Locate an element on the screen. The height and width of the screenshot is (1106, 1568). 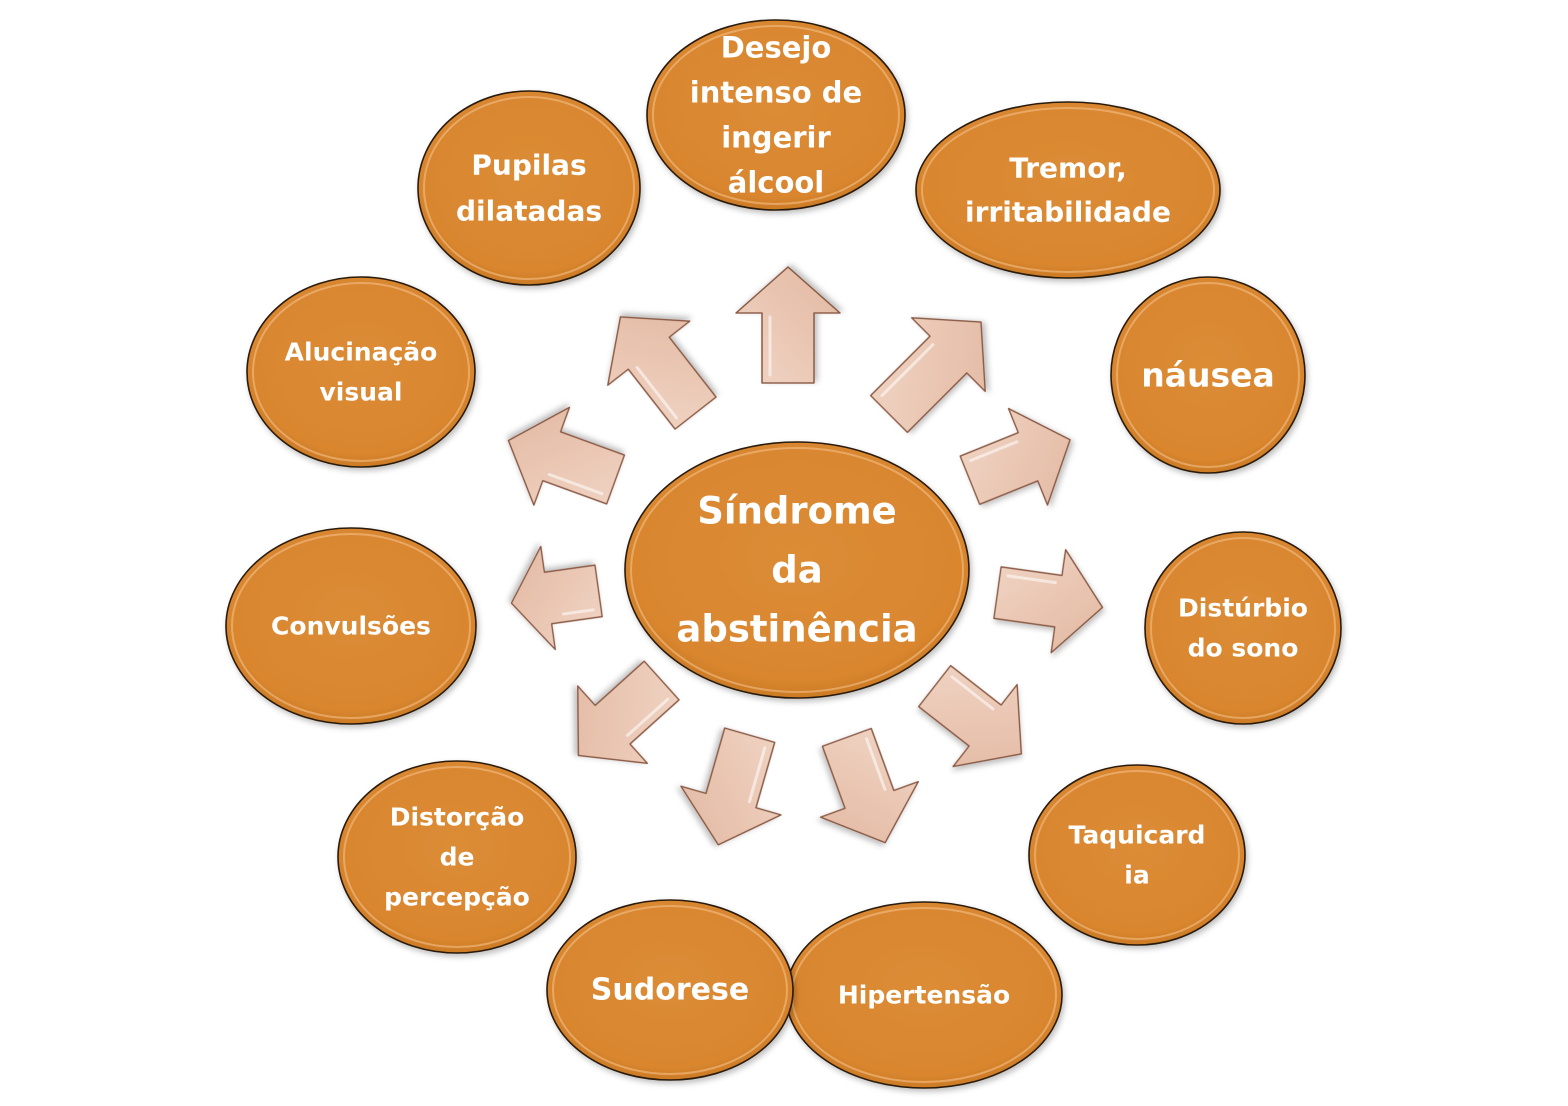
node-desejo: Desejo intenso de ingerir álcool is located at coordinates (776, 115).